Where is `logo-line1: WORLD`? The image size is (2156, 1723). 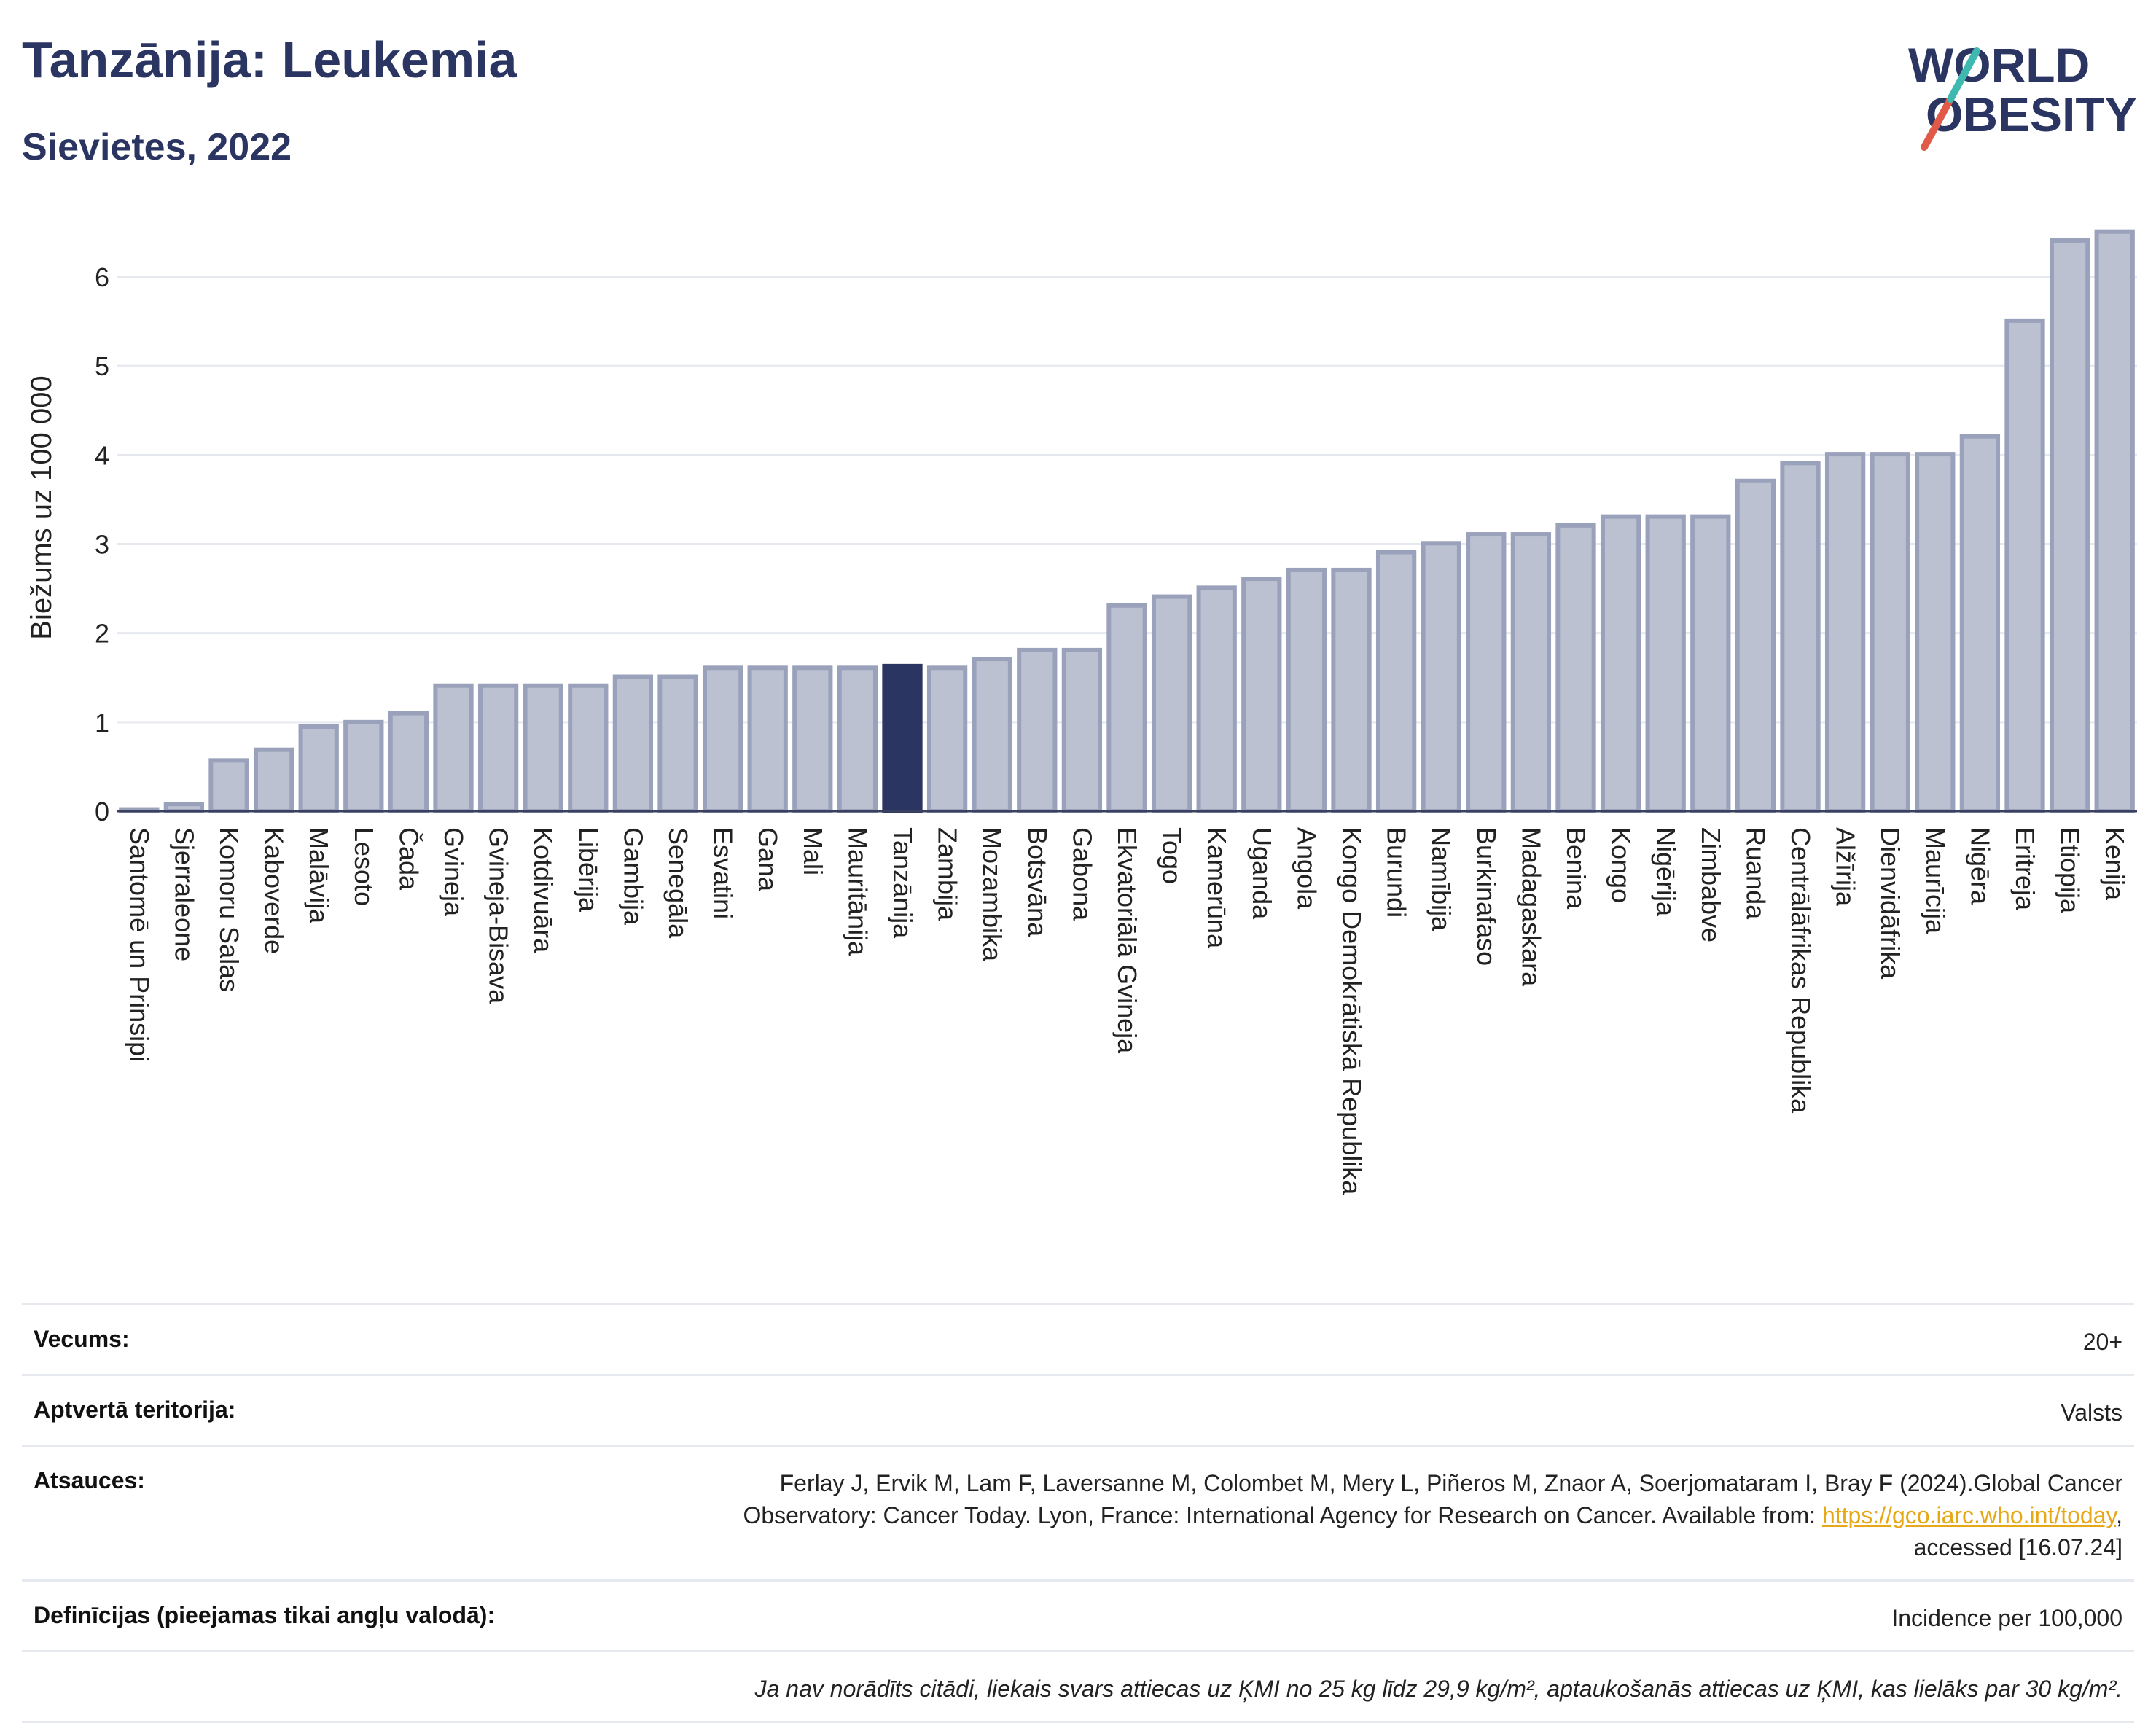
logo-line1: WORLD is located at coordinates (1999, 65).